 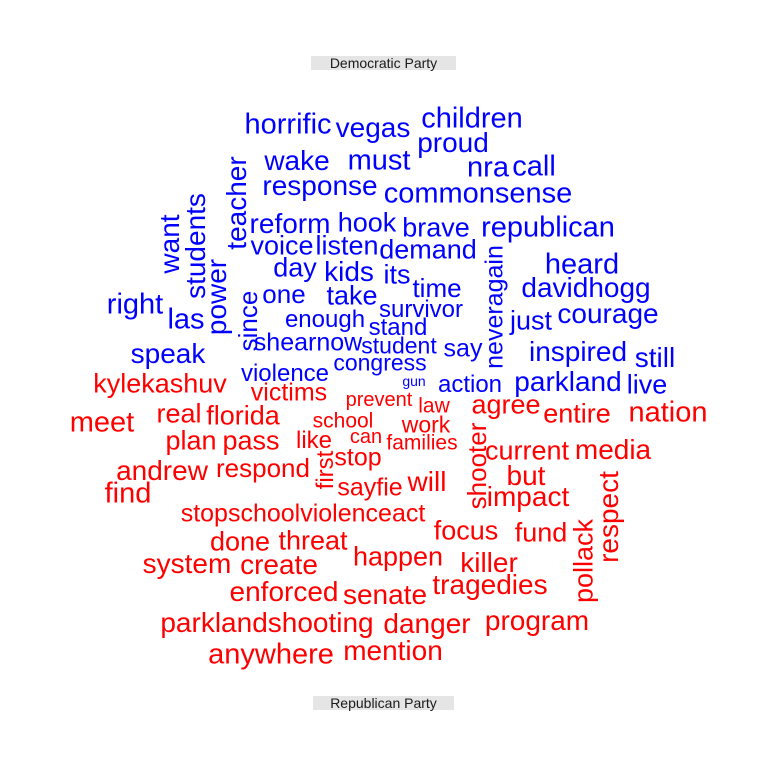 What do you see at coordinates (568, 381) in the screenshot?
I see `word-parkland: parkland` at bounding box center [568, 381].